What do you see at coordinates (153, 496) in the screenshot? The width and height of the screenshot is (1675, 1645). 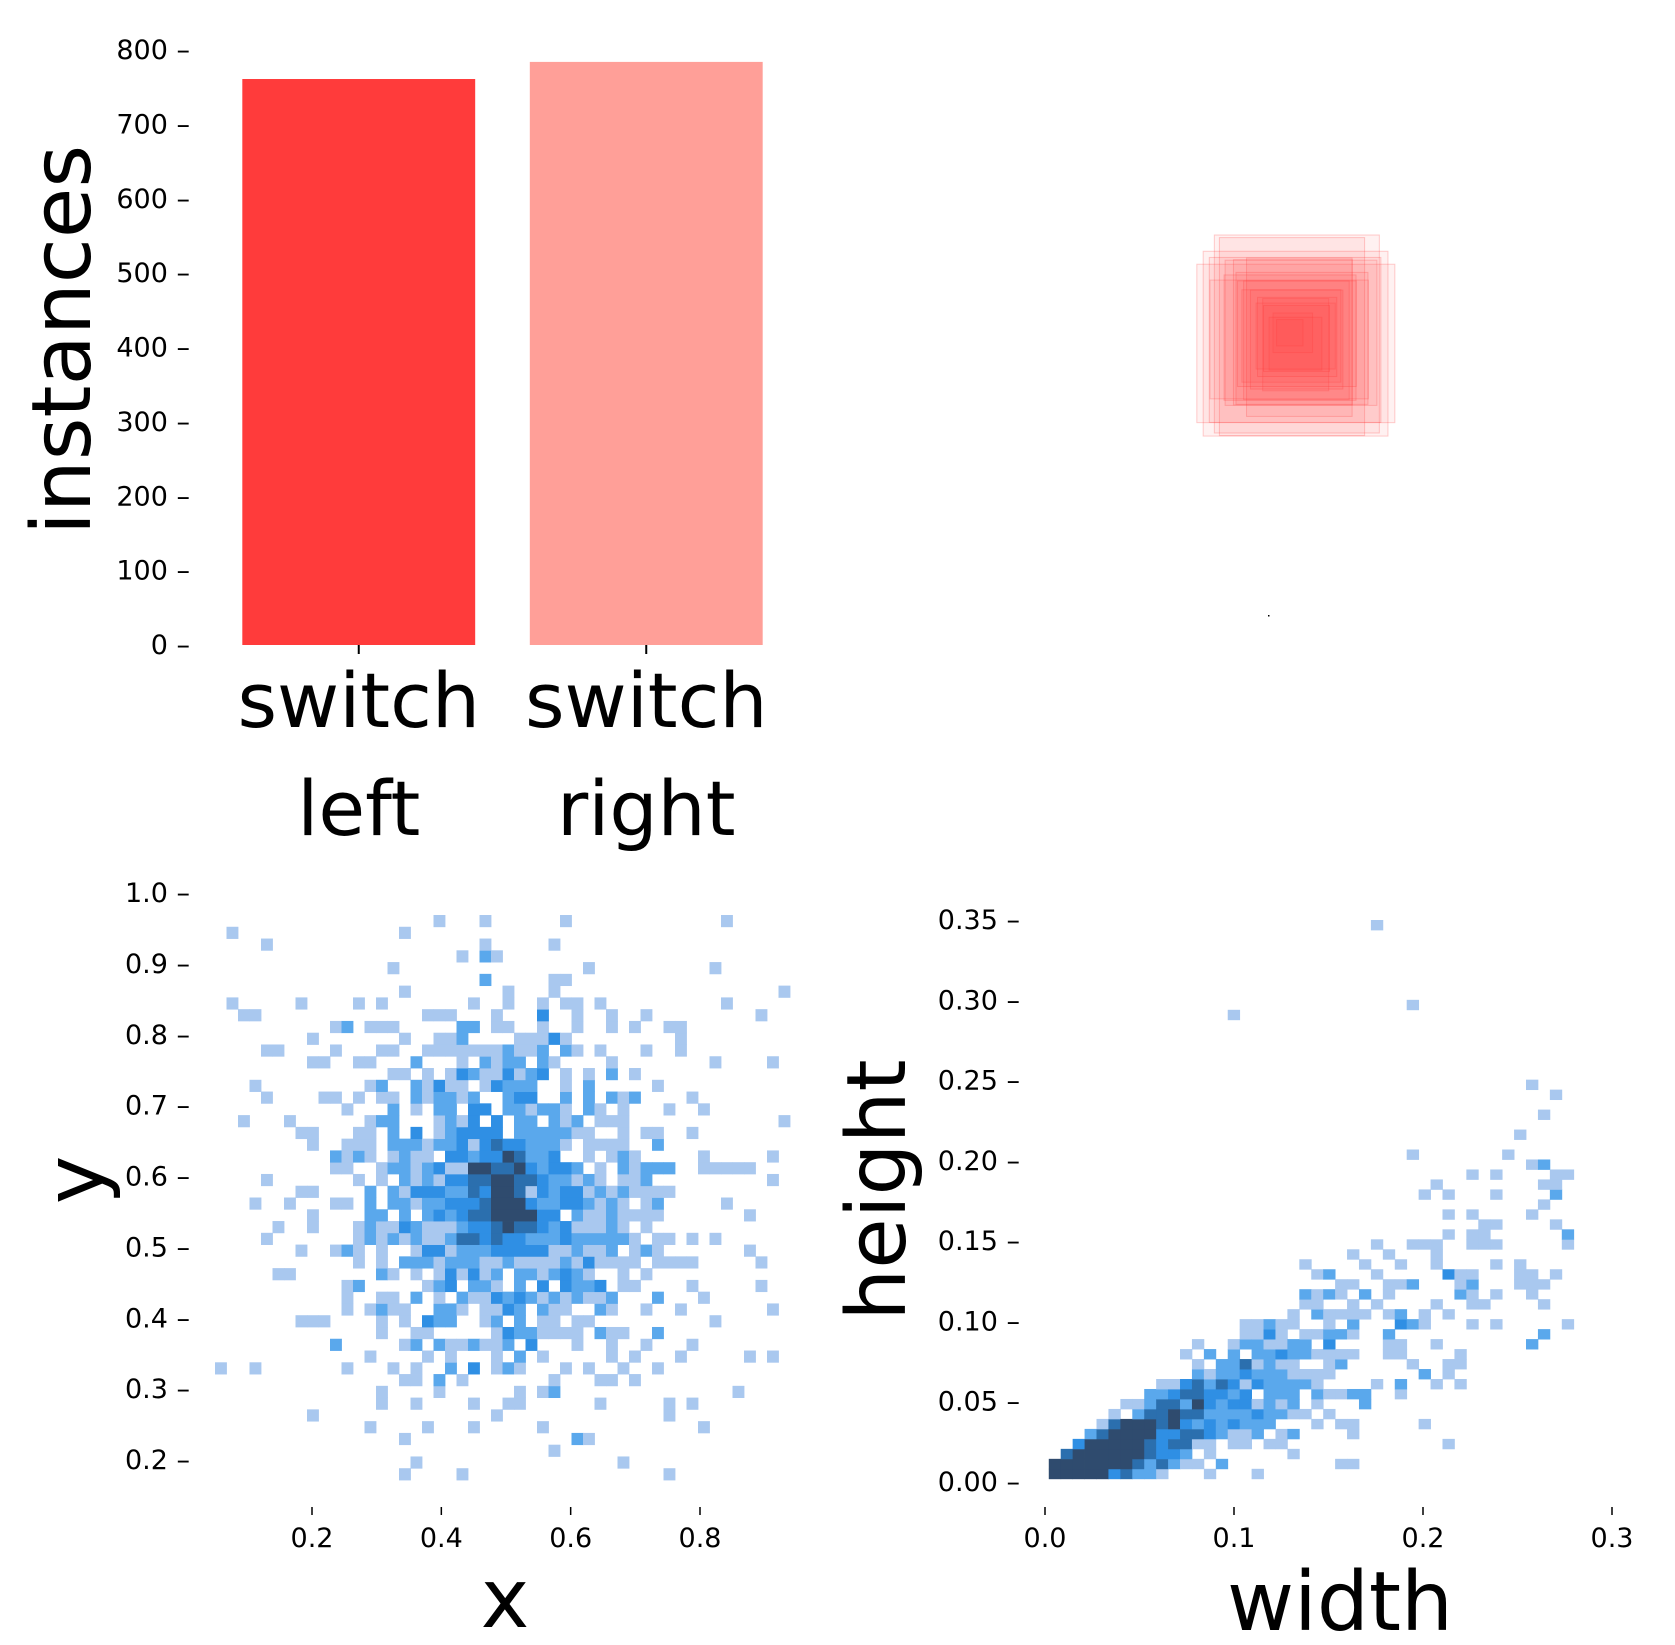 I see `bar-y-tick-label: 200 –` at bounding box center [153, 496].